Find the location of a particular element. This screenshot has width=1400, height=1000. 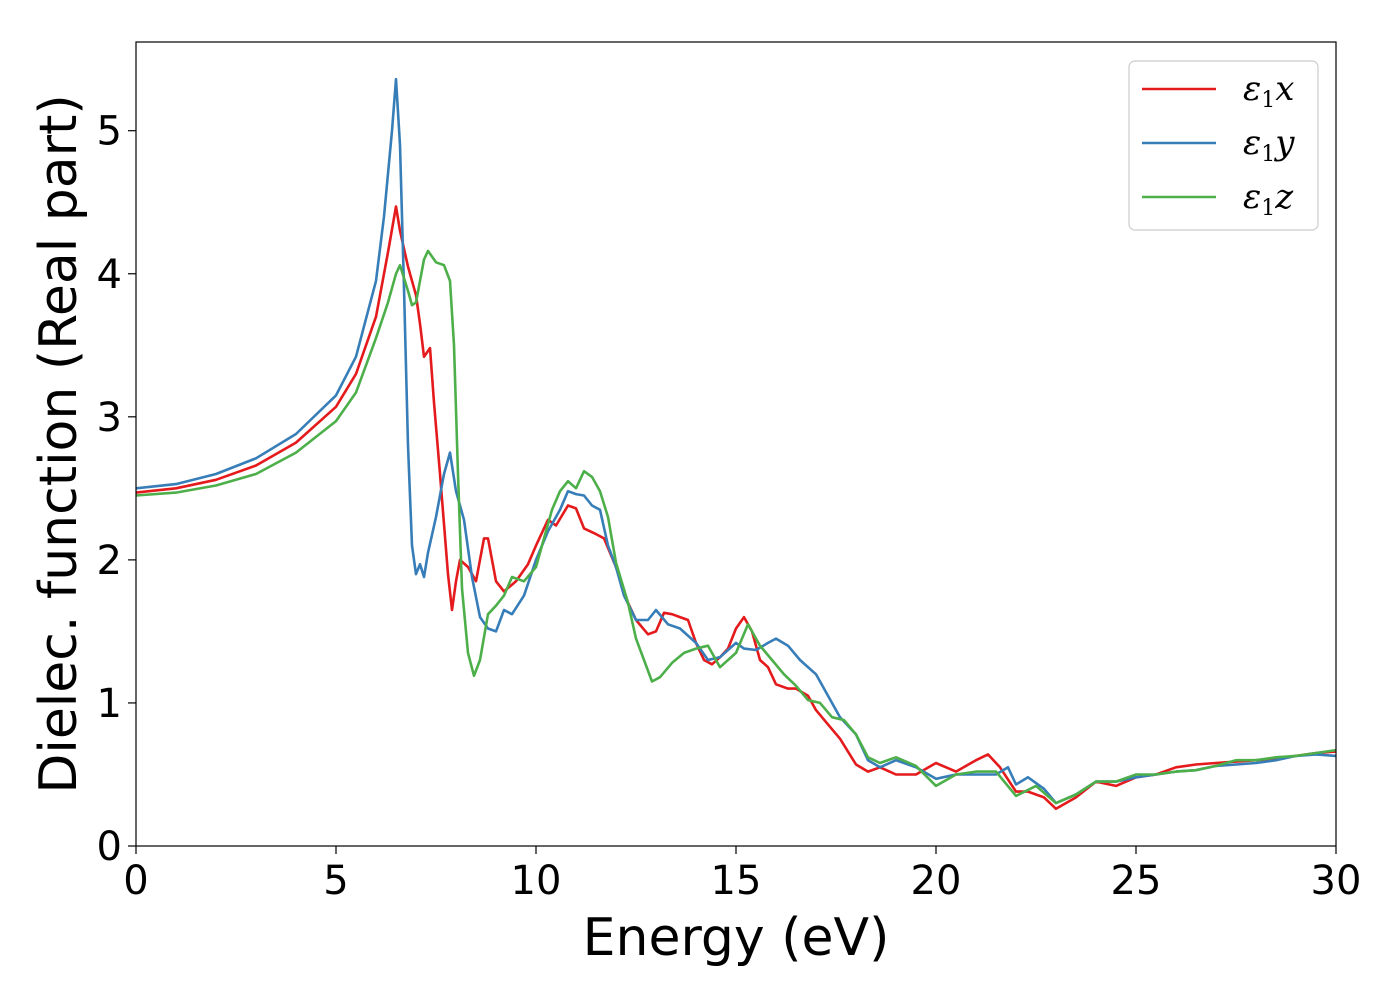

x-tick-label: 25 is located at coordinates (1136, 881).